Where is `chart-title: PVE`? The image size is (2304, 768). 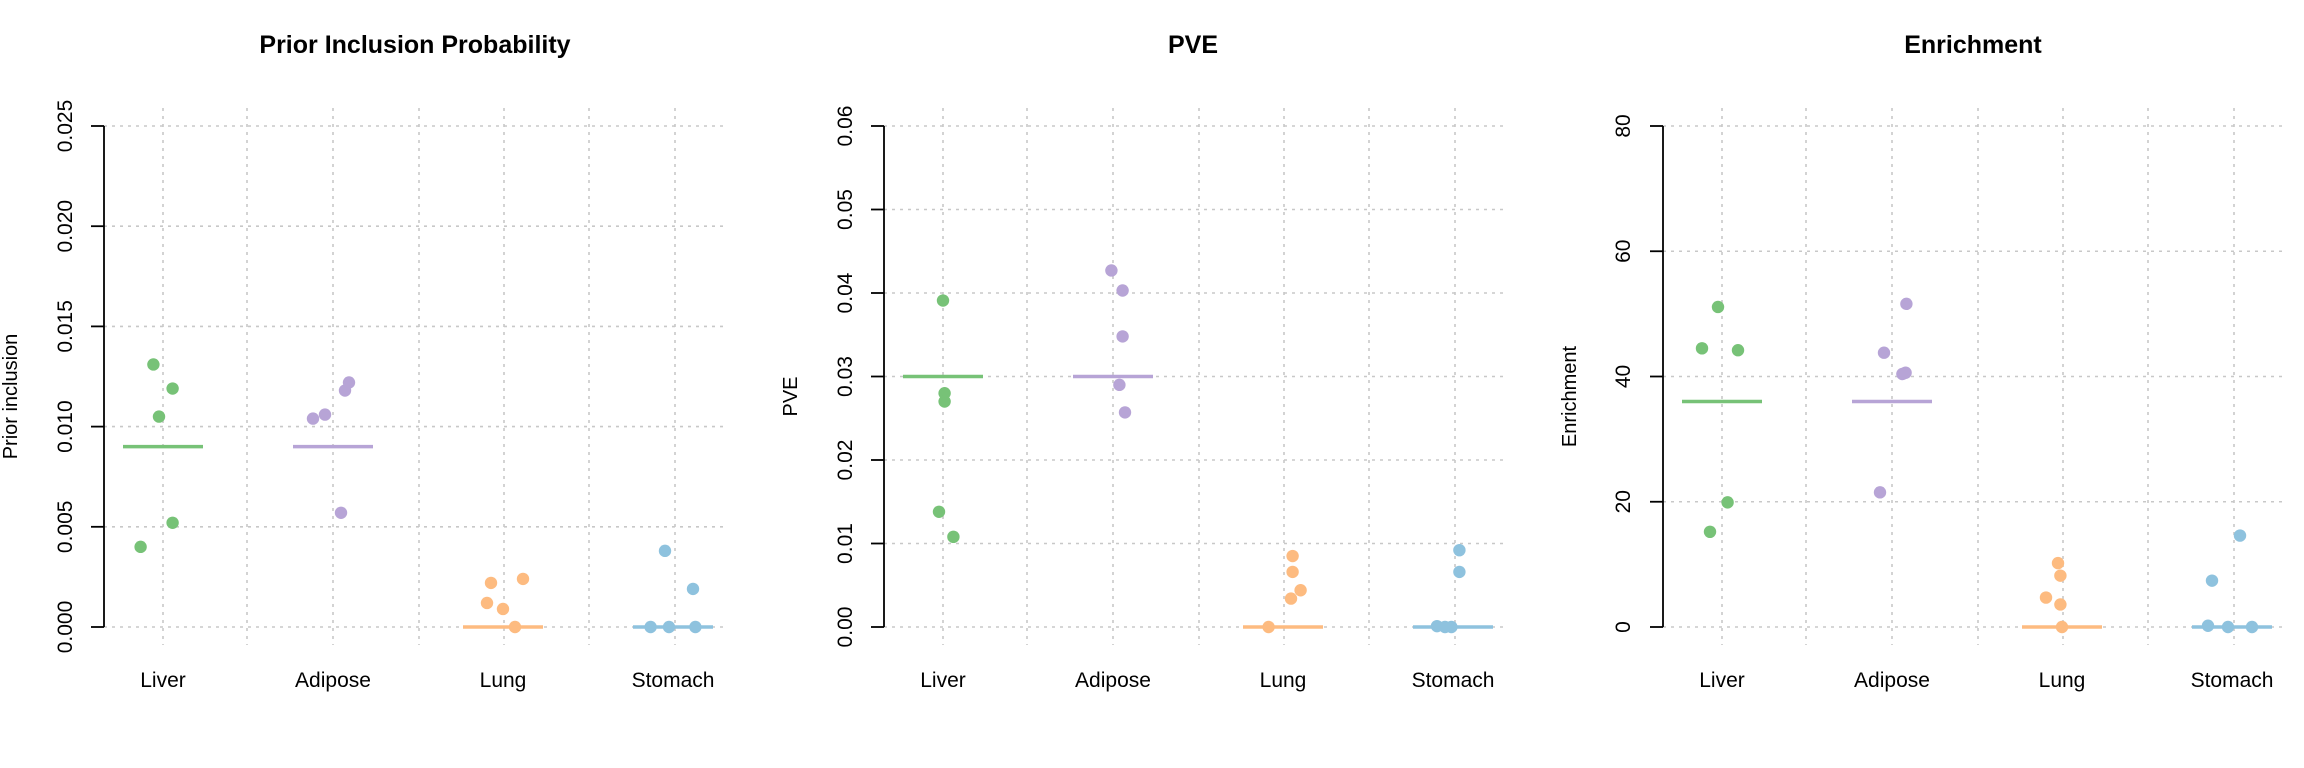
chart-title: PVE is located at coordinates (1193, 45).